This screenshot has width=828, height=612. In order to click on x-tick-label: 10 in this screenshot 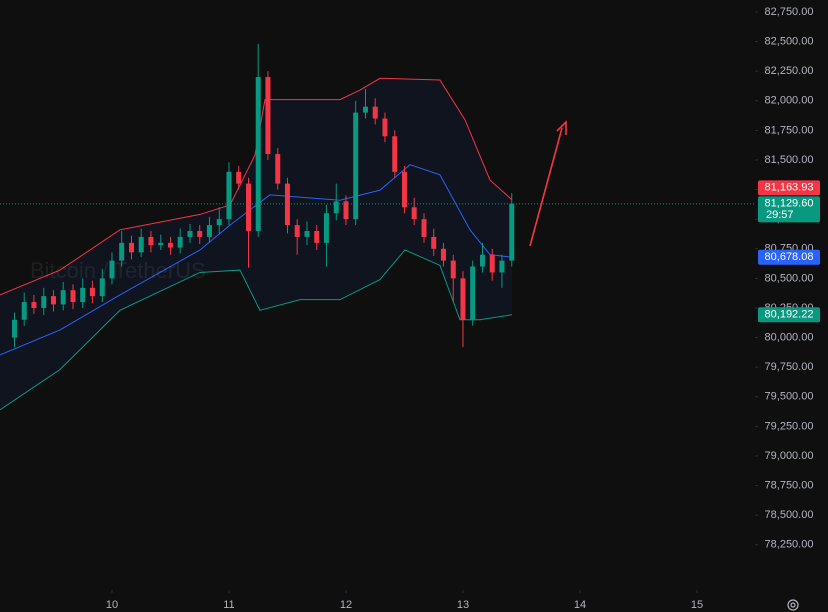, I will do `click(112, 605)`.